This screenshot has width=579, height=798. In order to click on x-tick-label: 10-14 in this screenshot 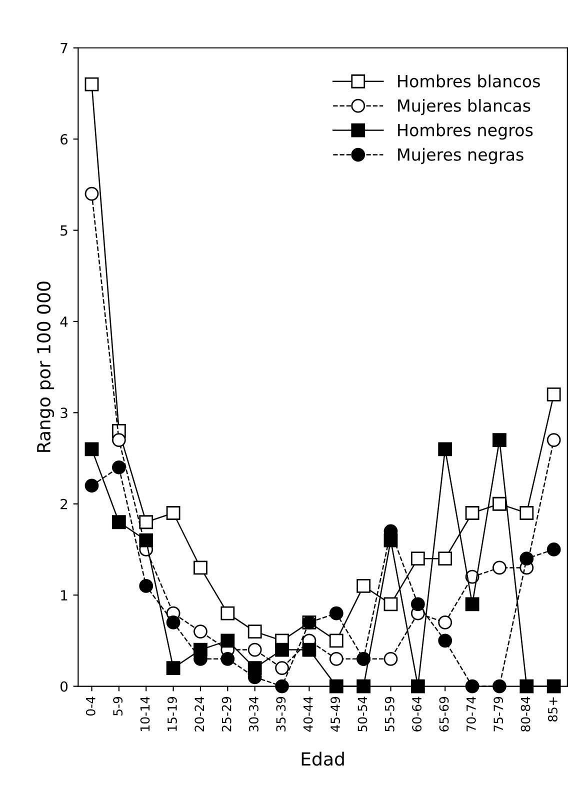, I will do `click(145, 713)`.